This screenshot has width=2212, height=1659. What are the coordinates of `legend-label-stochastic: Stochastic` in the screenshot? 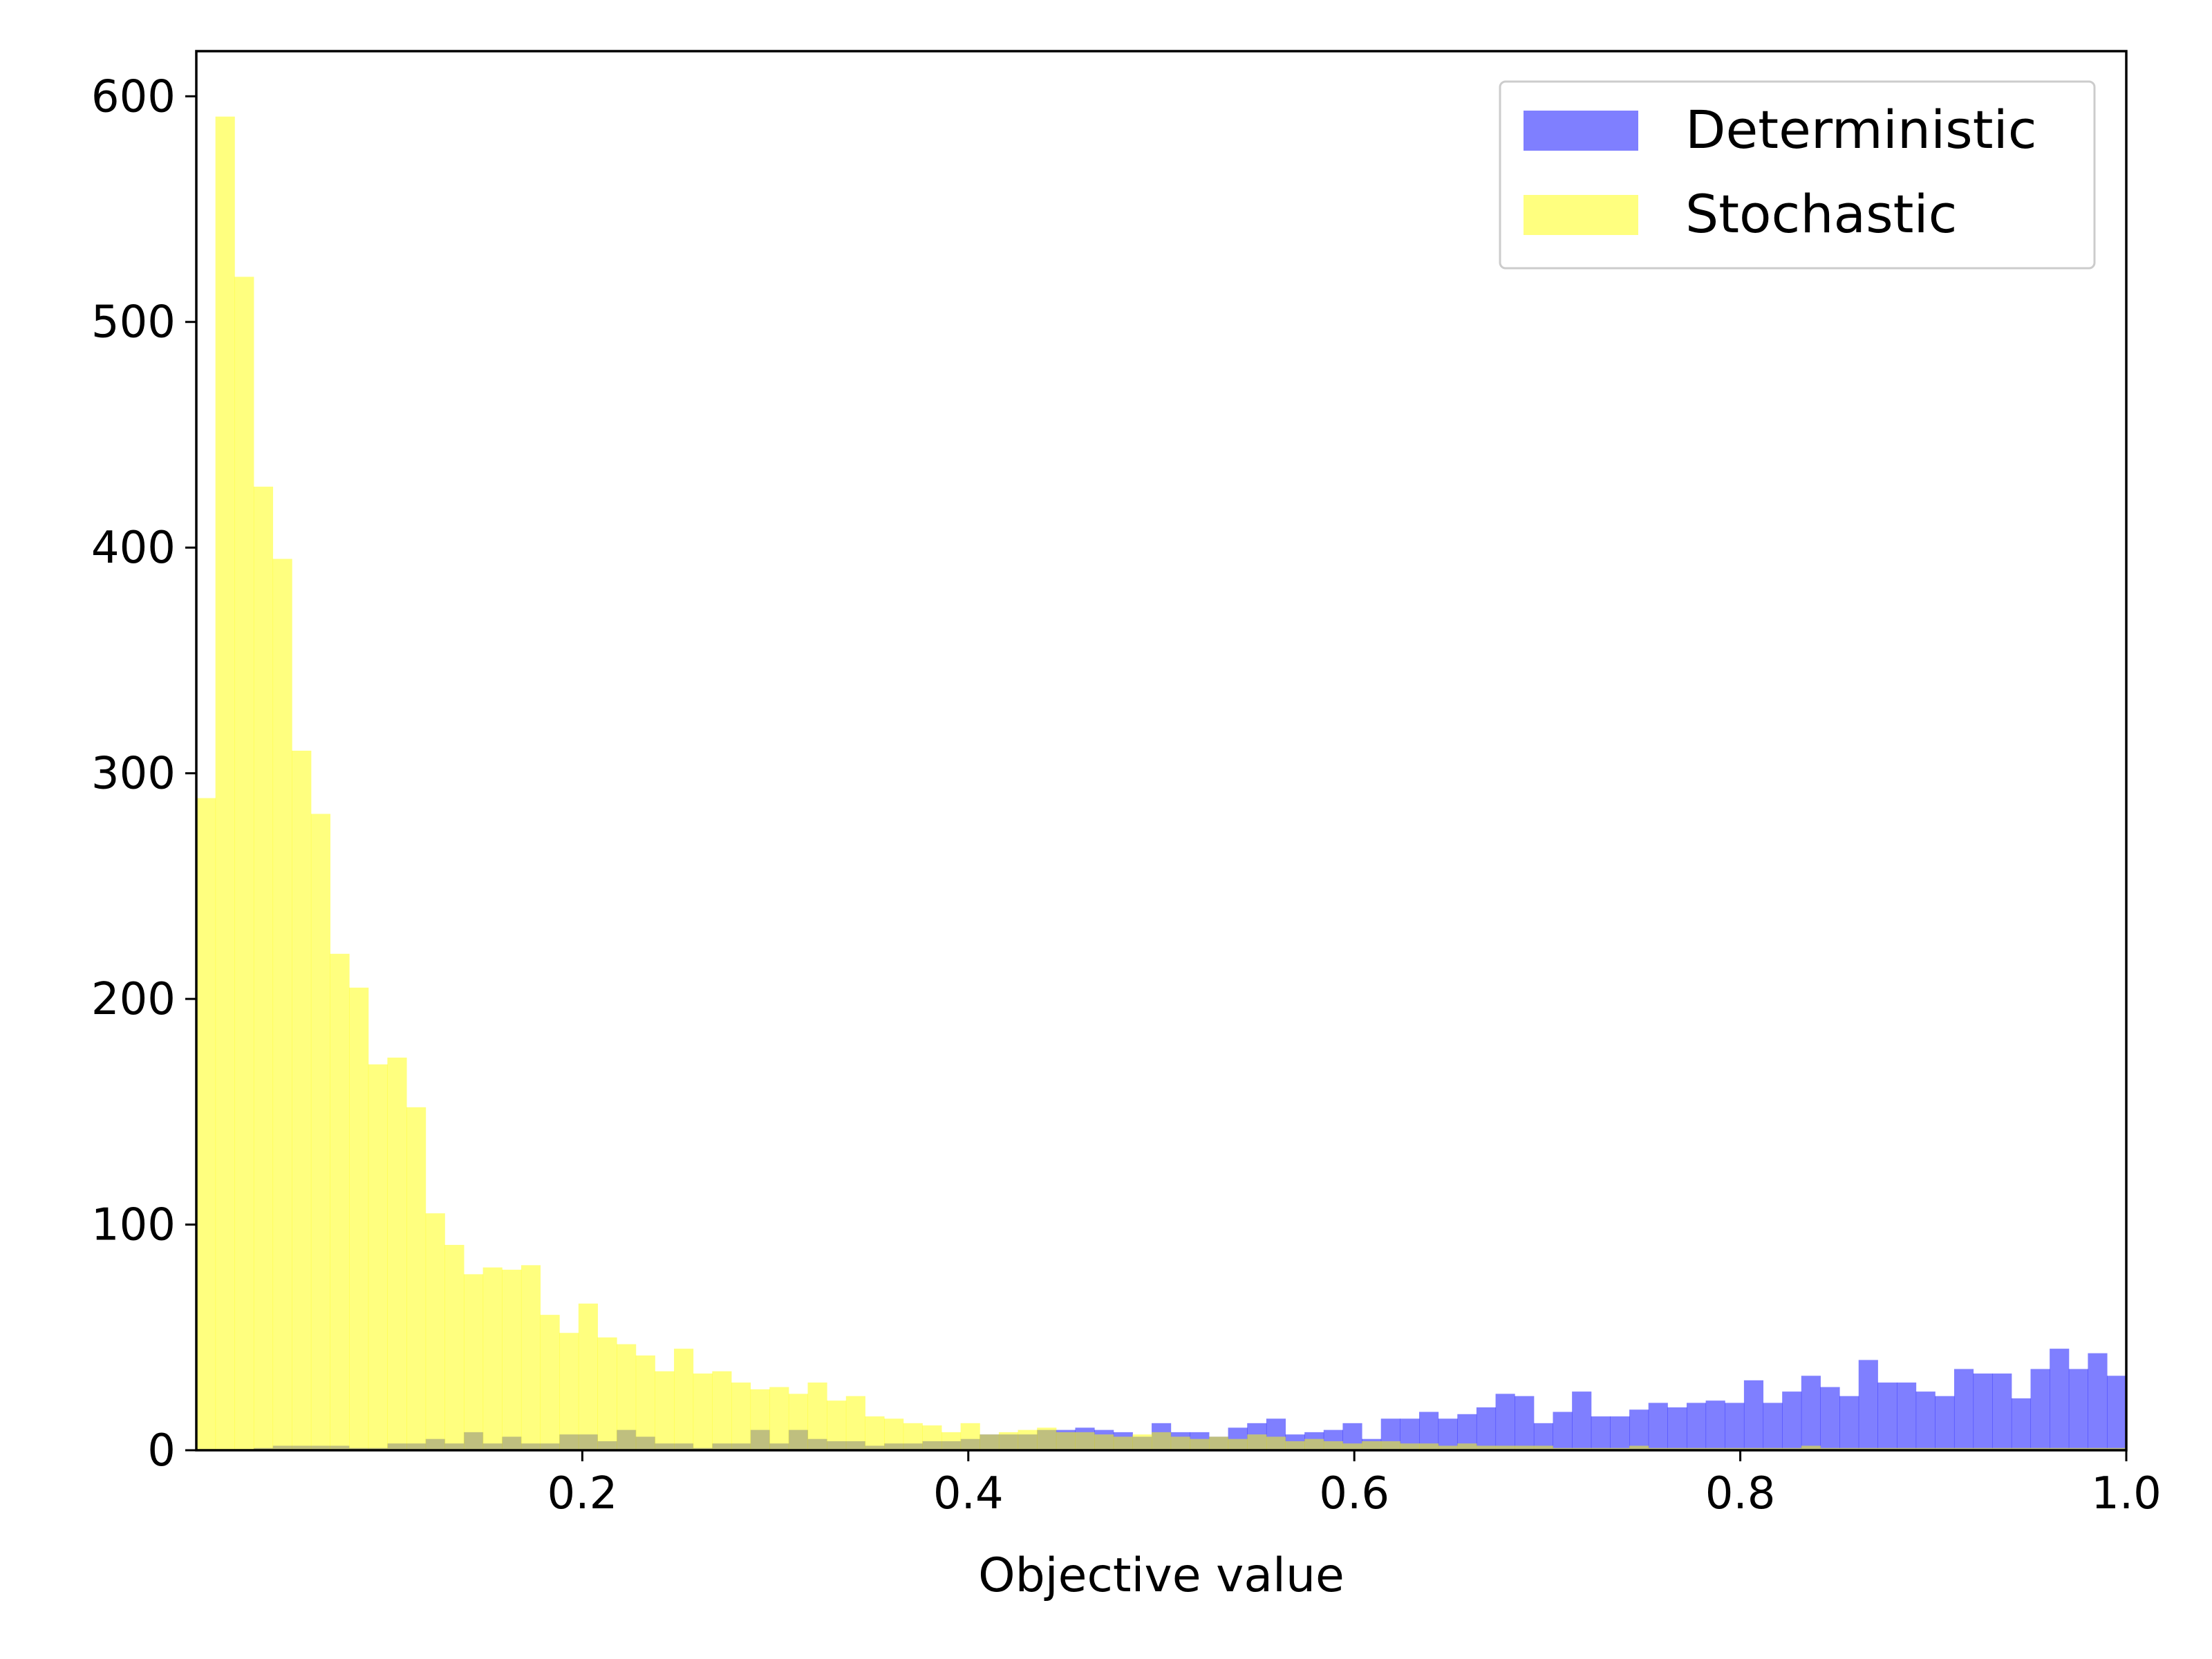 It's located at (1821, 214).